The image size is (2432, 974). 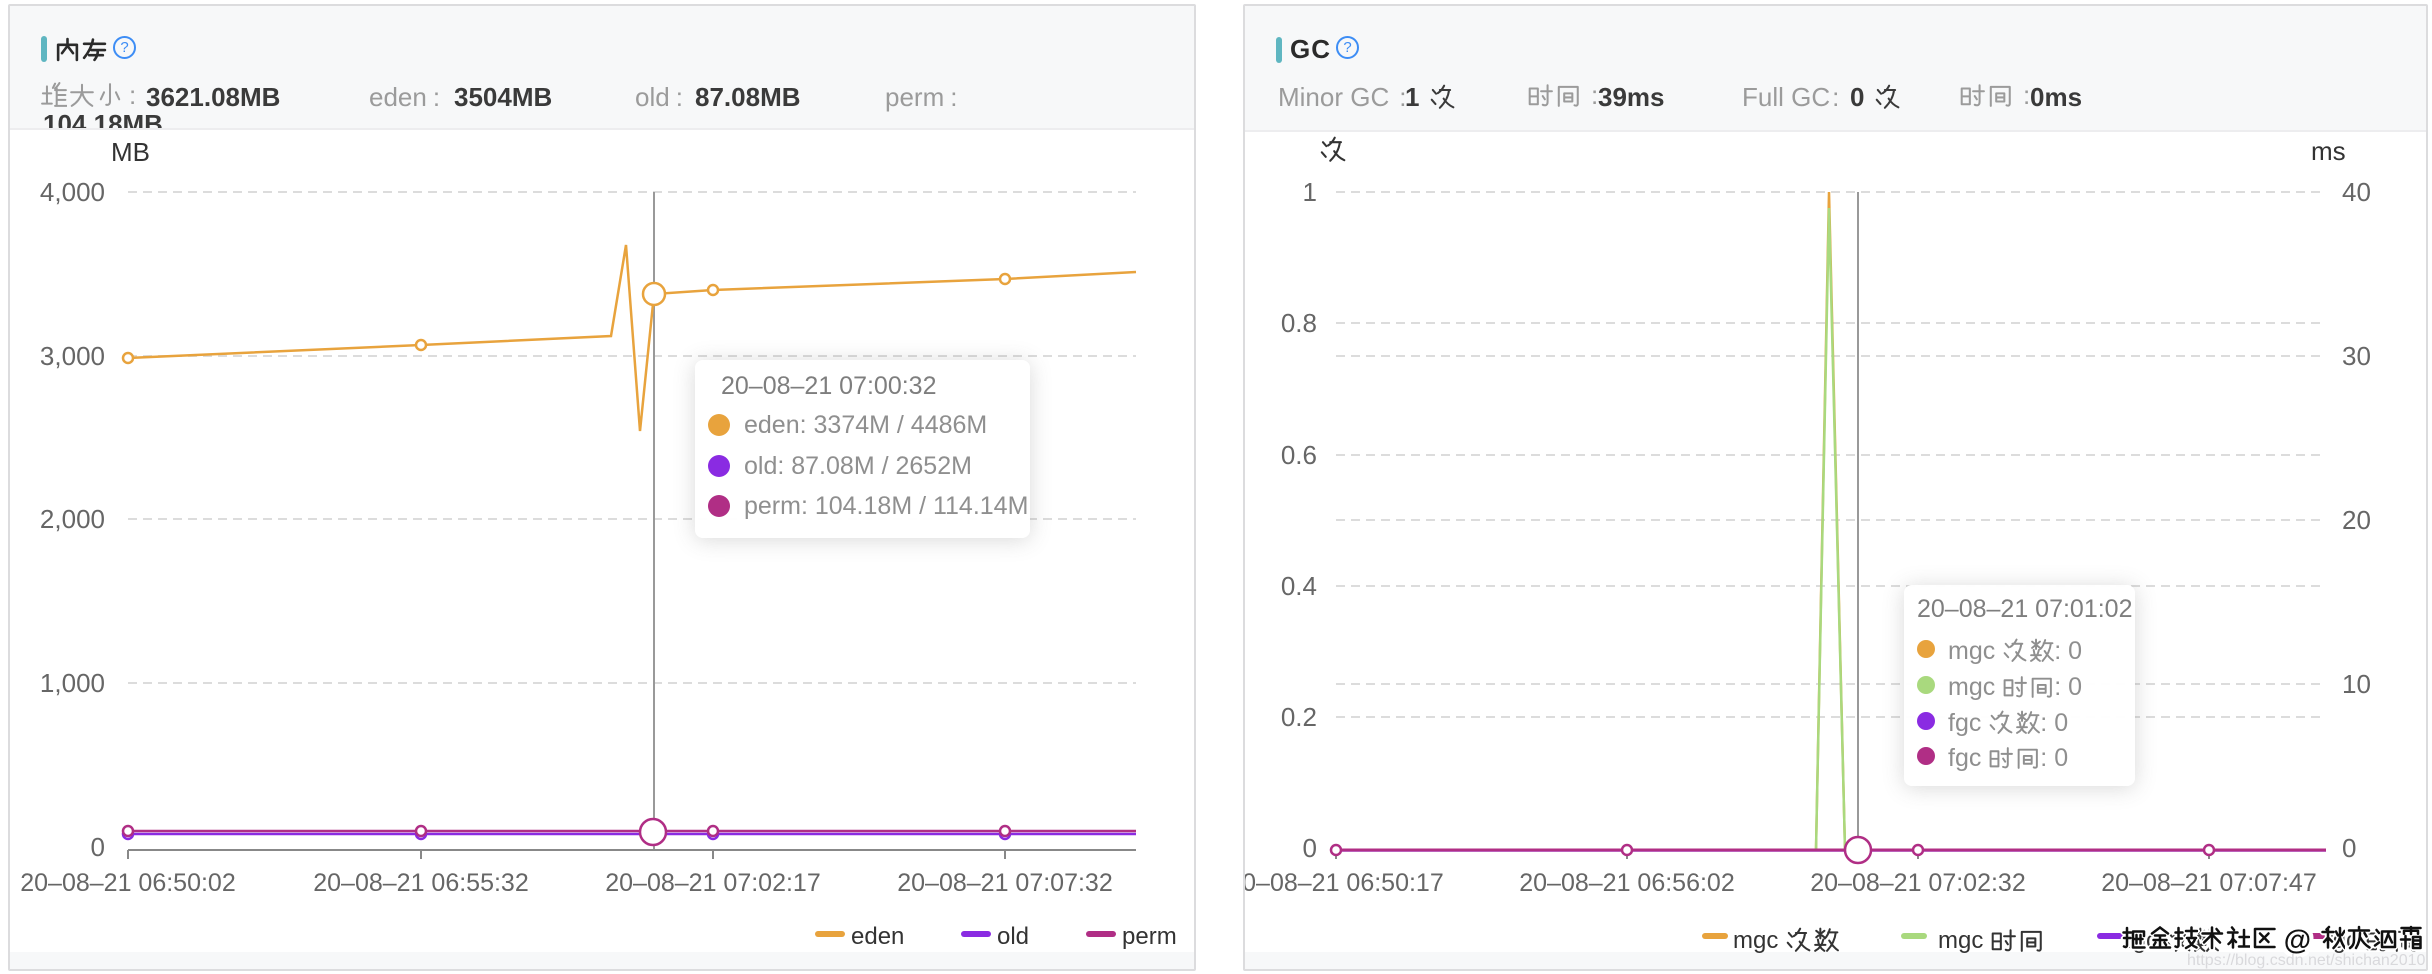 What do you see at coordinates (72, 192) in the screenshot?
I see `svg-text: 4,000` at bounding box center [72, 192].